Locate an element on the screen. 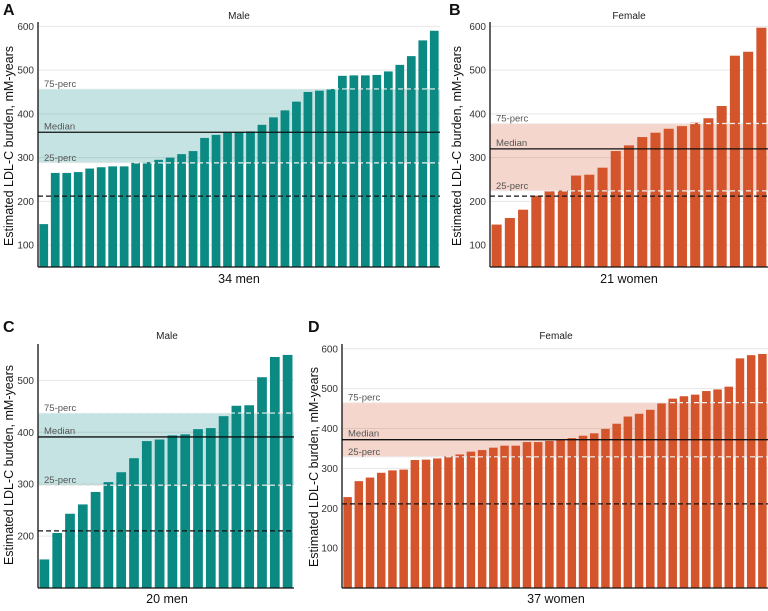  panel-a-y-tick-label: 500 is located at coordinates (25, 71).